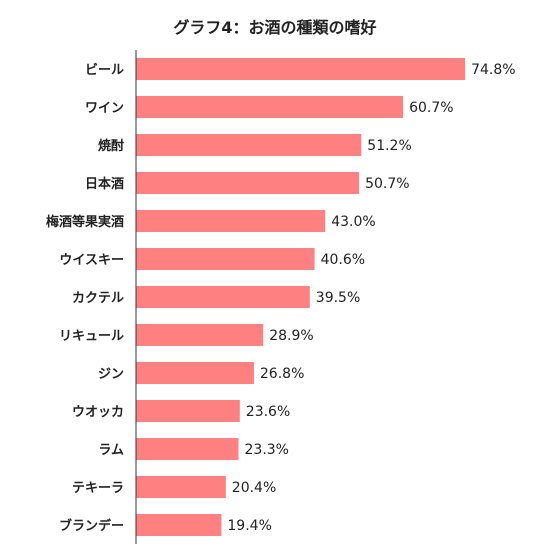 The height and width of the screenshot is (551, 550). What do you see at coordinates (267, 450) in the screenshot?
I see `value-label: 23.3%` at bounding box center [267, 450].